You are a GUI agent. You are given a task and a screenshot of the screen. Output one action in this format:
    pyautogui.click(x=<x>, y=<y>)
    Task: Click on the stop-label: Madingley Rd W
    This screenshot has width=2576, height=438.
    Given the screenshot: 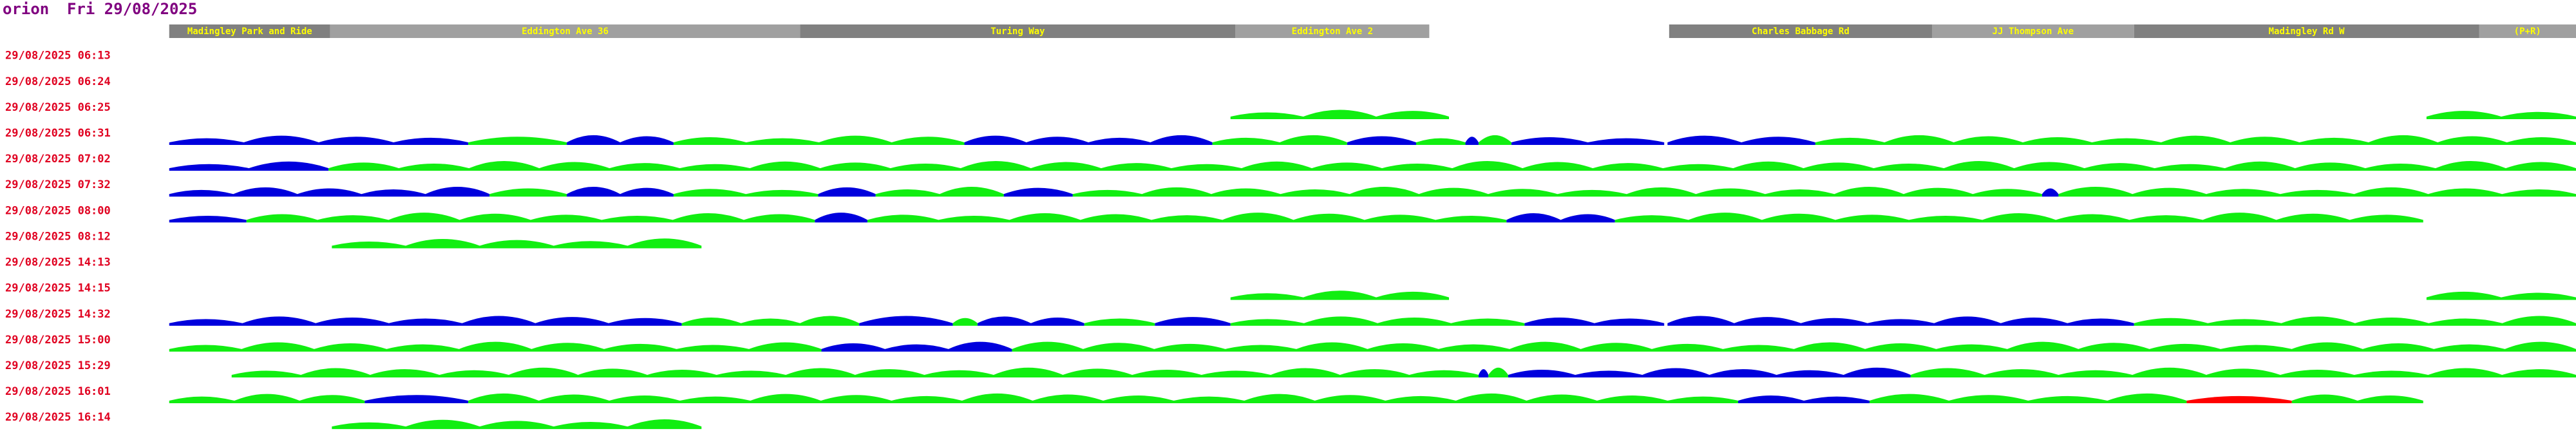 What is the action you would take?
    pyautogui.click(x=2307, y=31)
    